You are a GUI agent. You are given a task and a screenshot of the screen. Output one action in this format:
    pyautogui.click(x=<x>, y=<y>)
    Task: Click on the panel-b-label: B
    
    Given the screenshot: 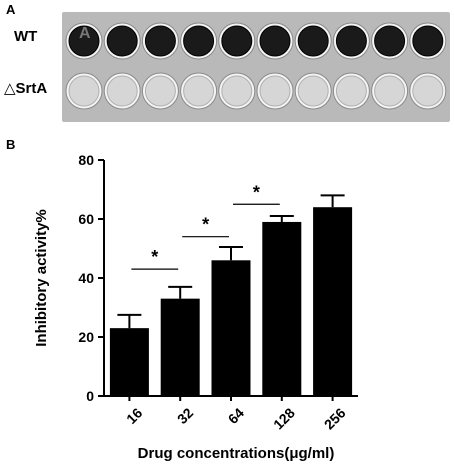 What is the action you would take?
    pyautogui.click(x=11, y=144)
    